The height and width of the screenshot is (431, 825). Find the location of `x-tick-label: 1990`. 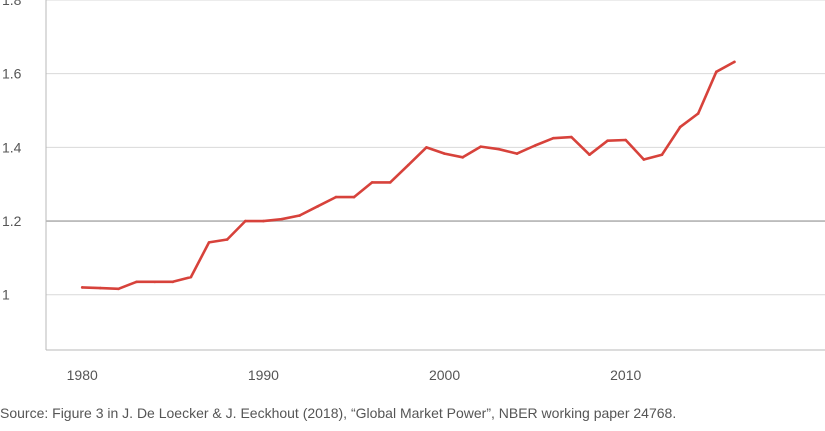

x-tick-label: 1990 is located at coordinates (263, 375).